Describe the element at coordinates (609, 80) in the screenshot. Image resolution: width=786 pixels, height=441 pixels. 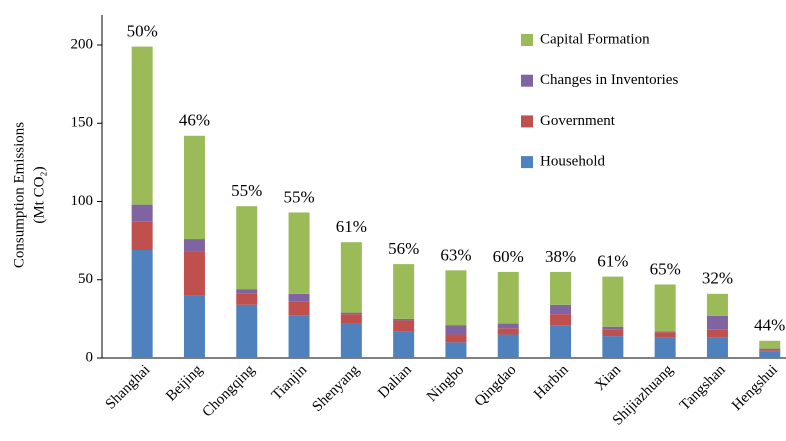
I see `legend-label: Changes in Inventories` at that location.